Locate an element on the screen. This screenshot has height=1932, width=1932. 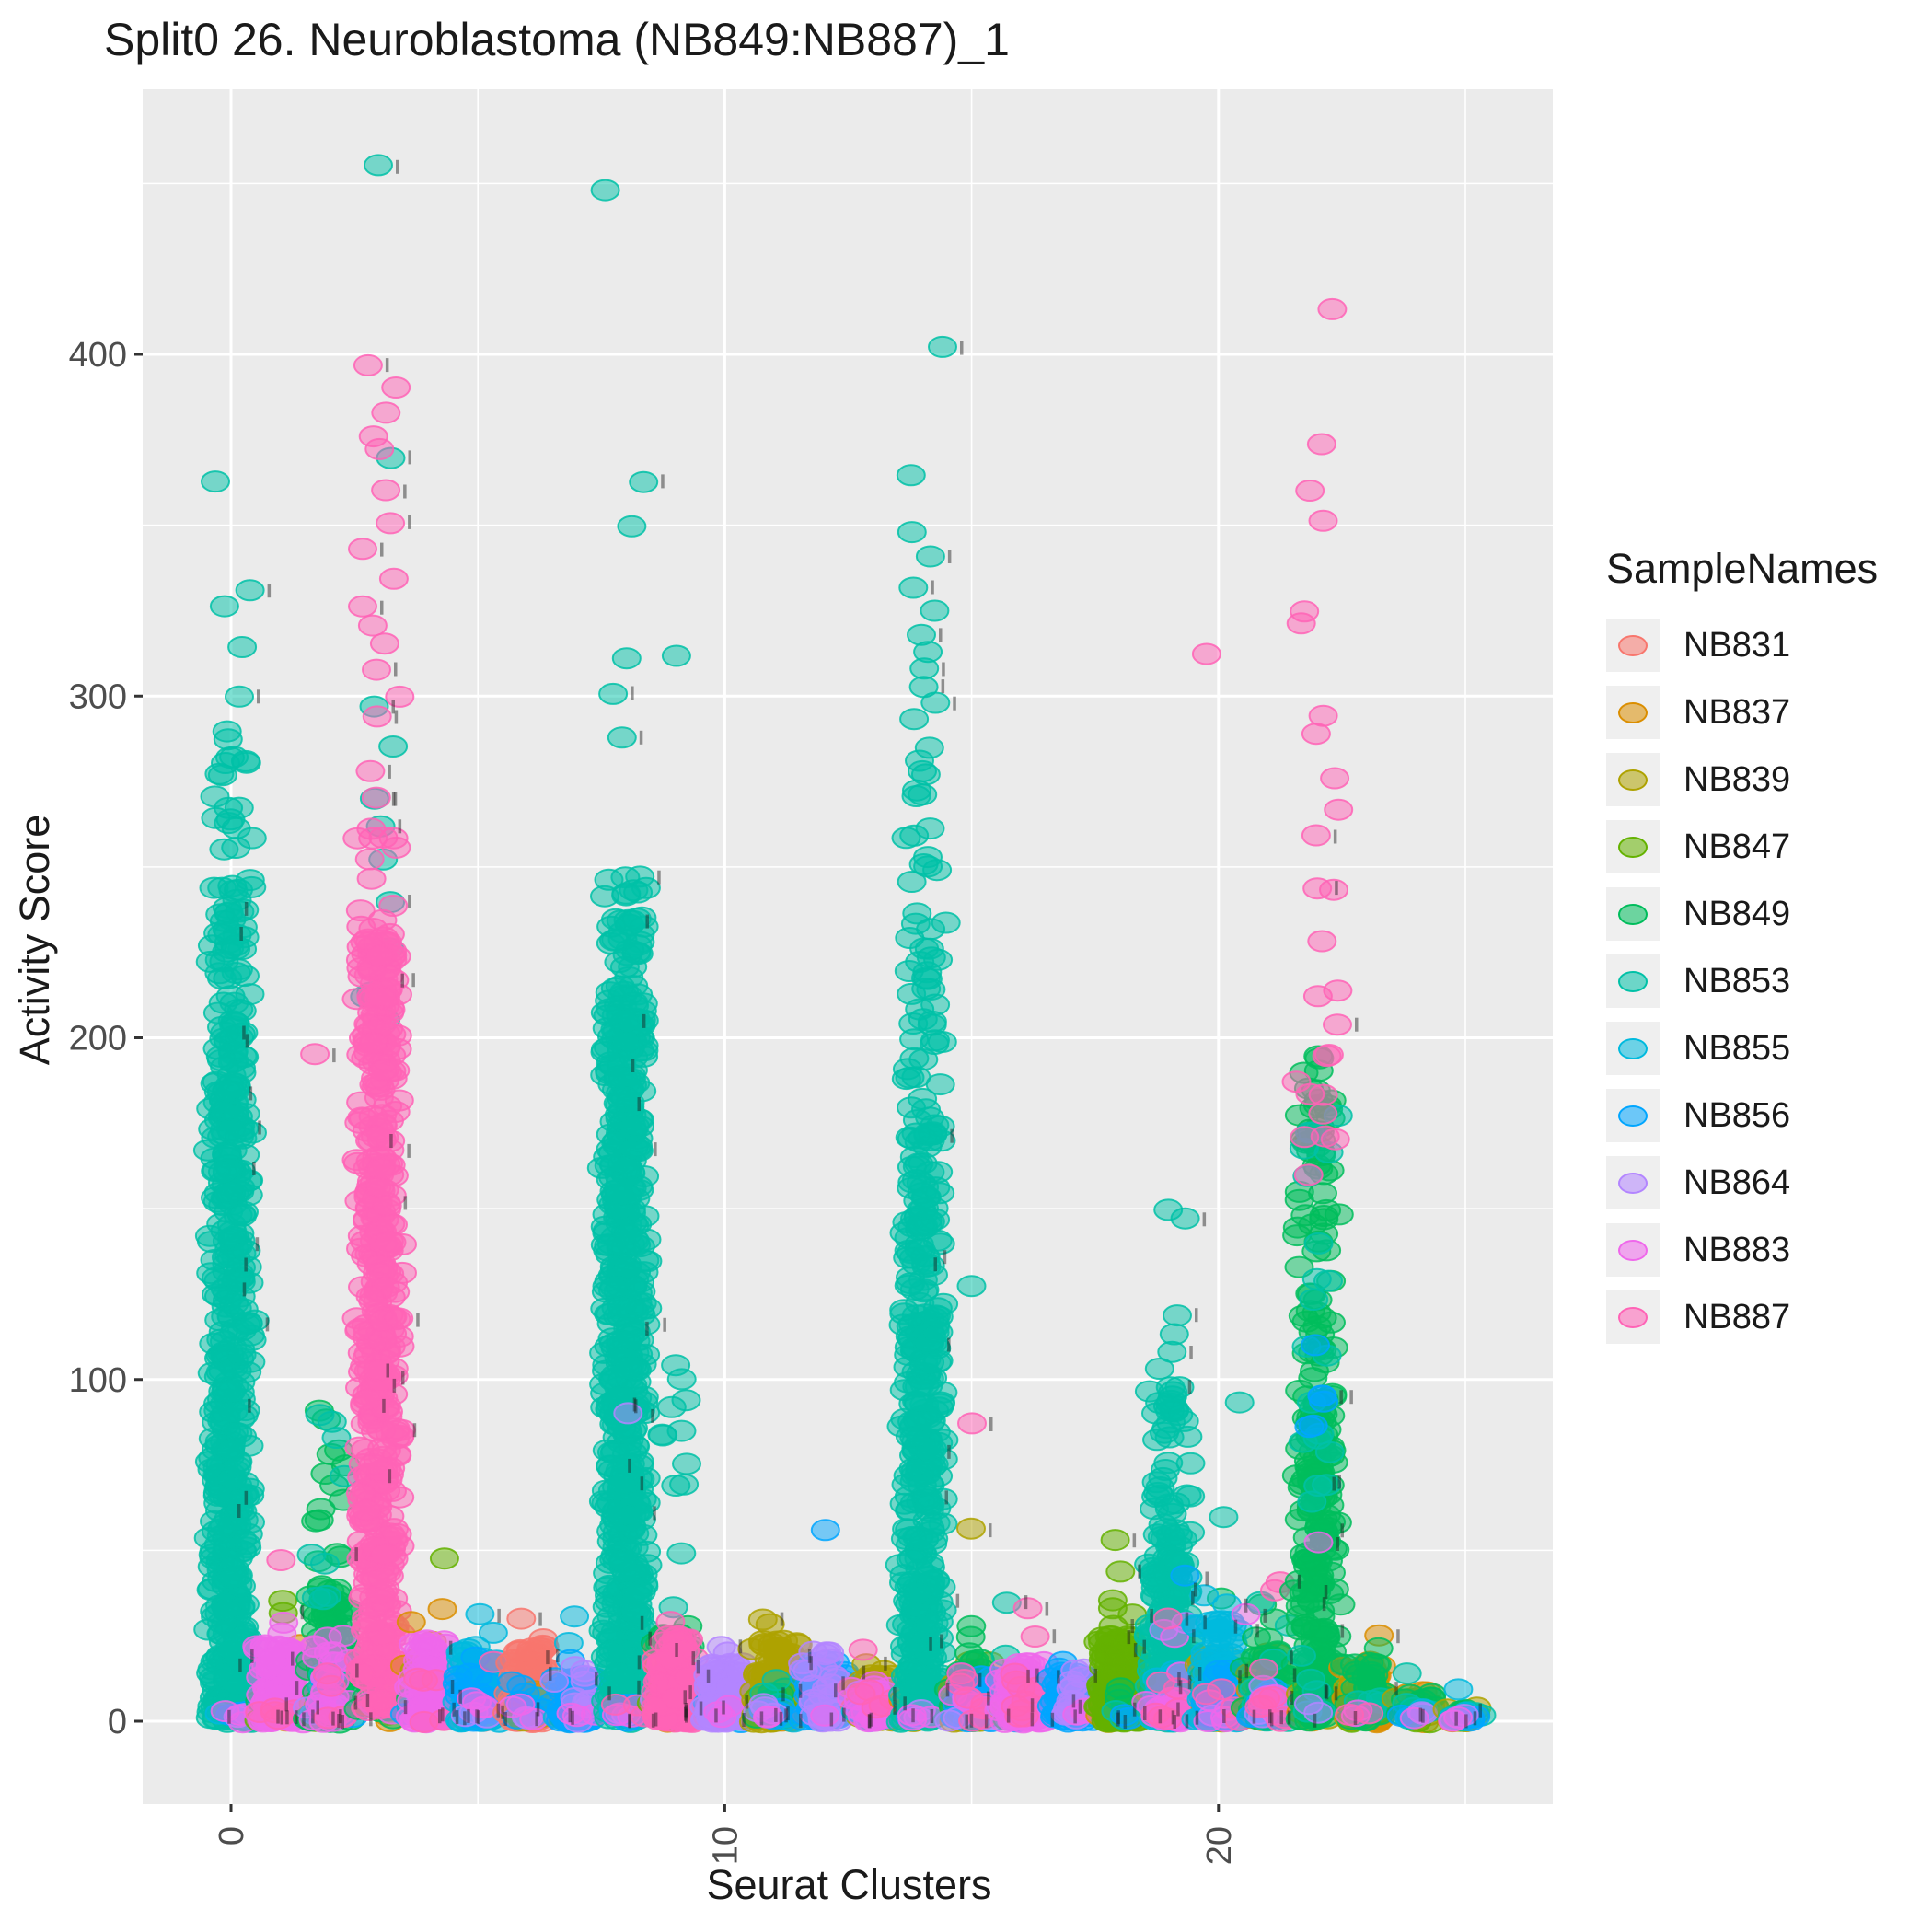
x-tick-label: 10 is located at coordinates (725, 1846).